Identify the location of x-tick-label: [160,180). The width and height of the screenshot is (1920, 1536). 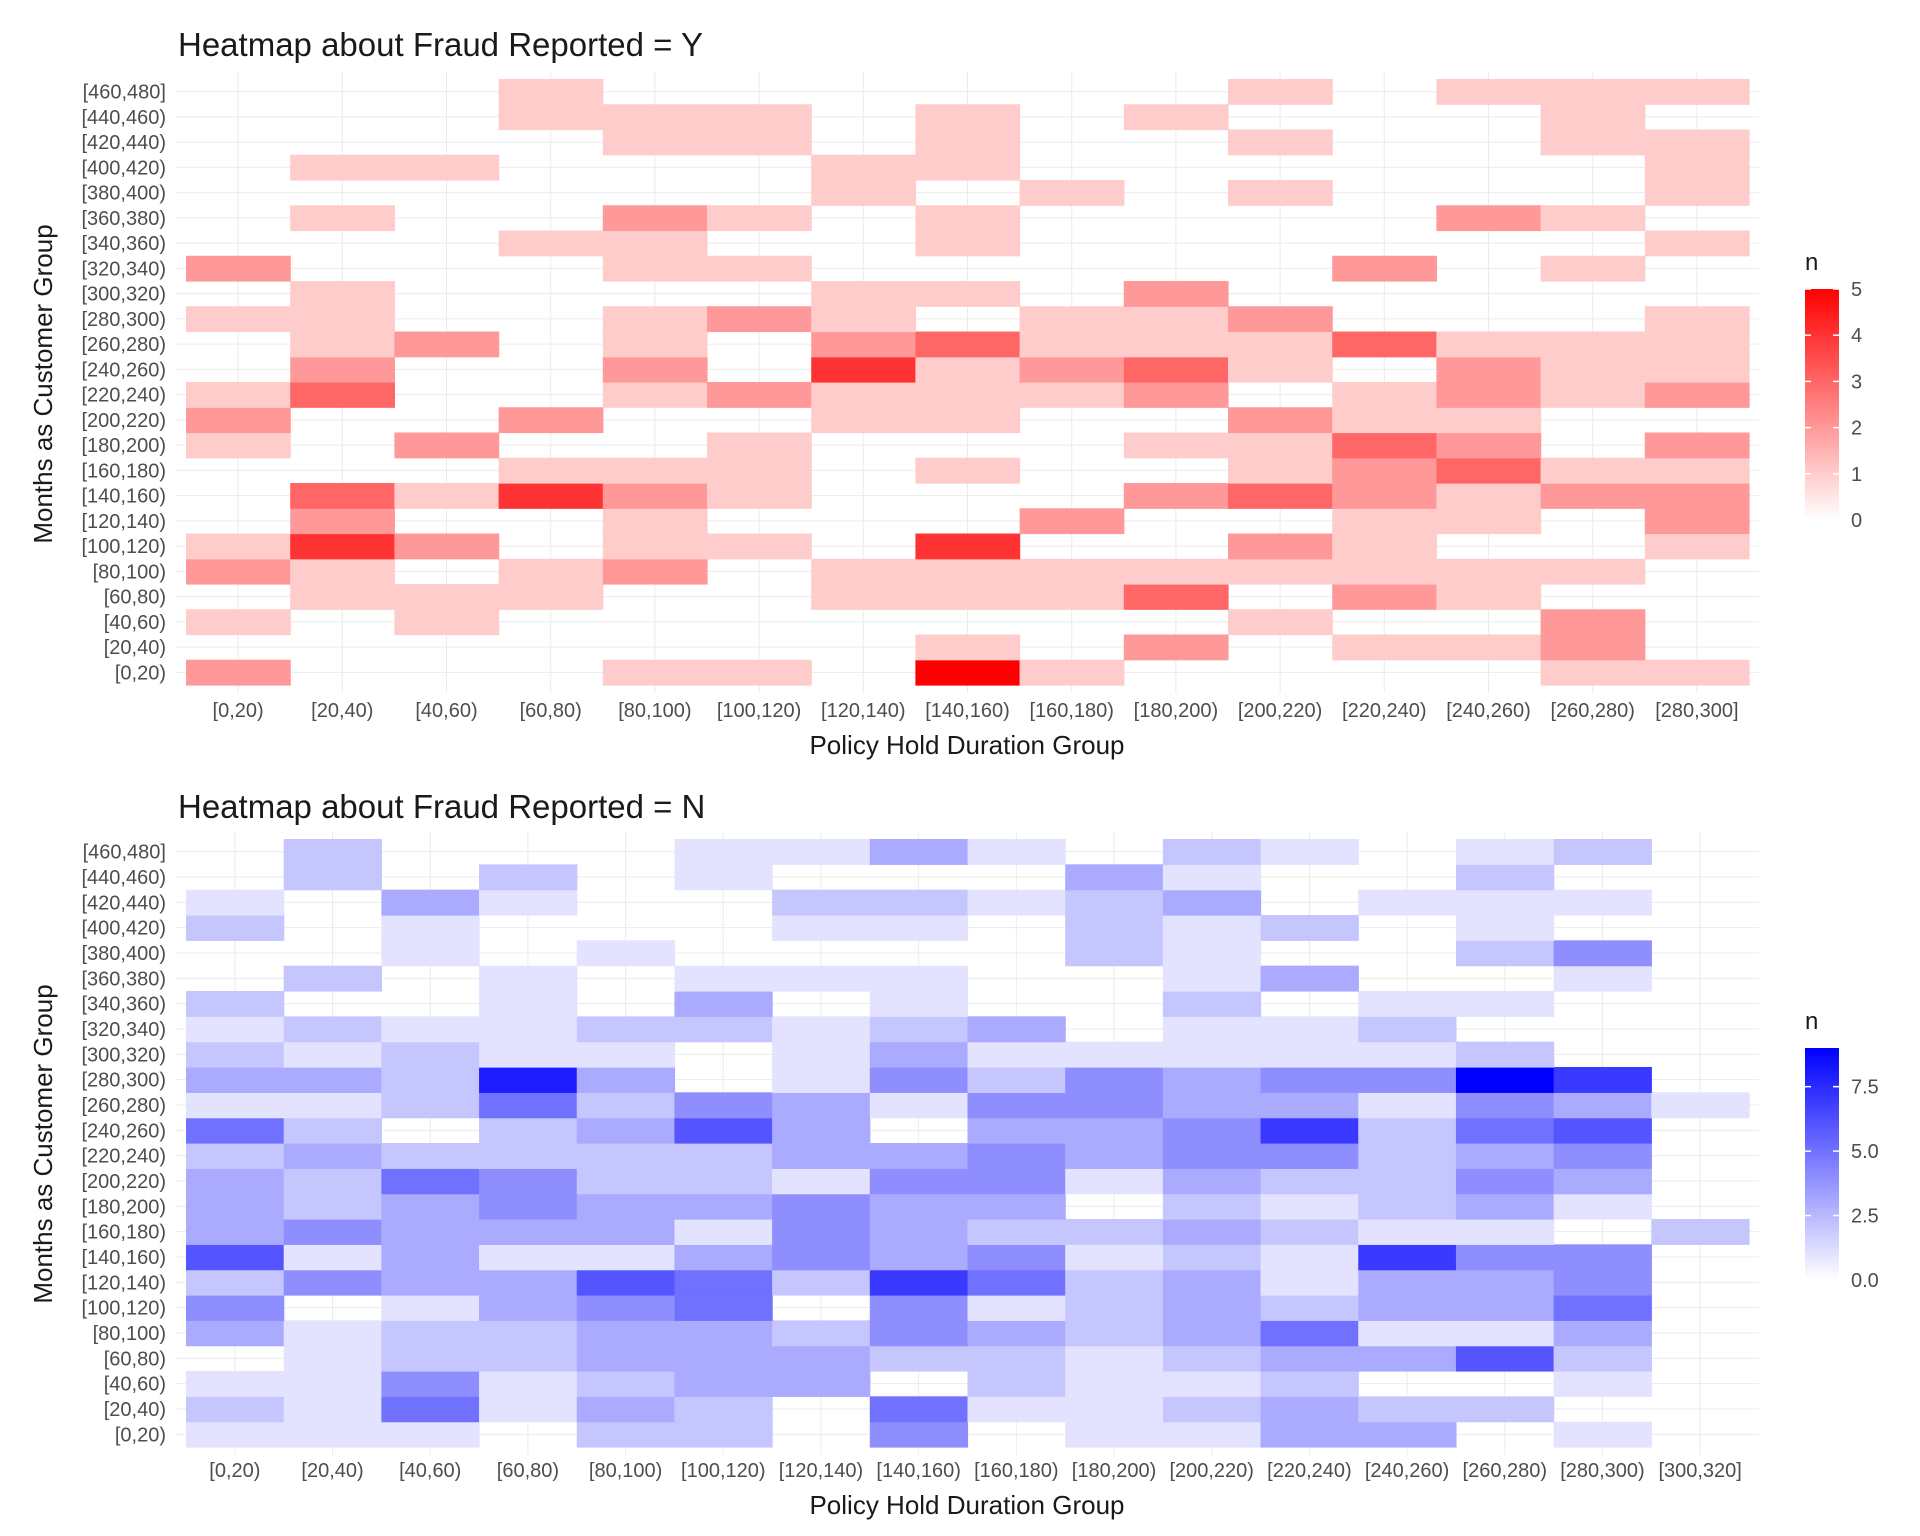
(1071, 711).